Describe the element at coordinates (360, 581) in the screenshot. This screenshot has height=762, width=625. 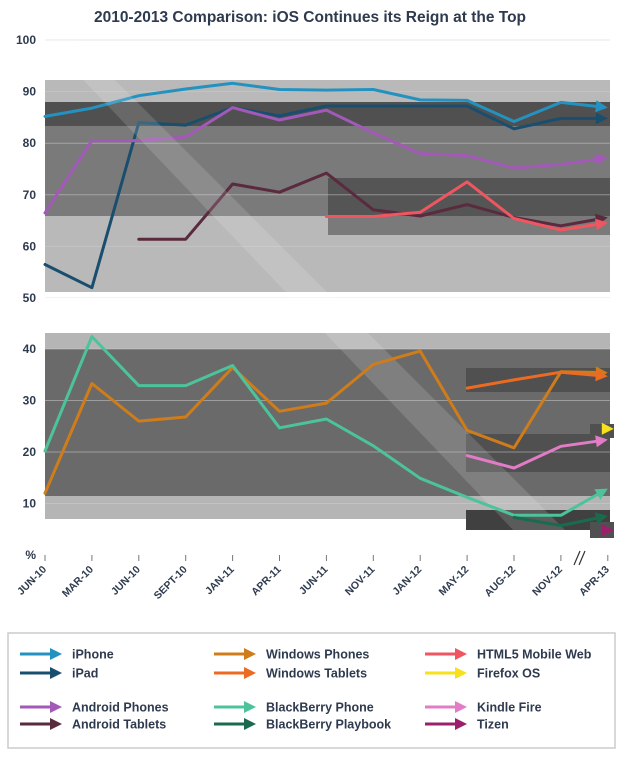
I see `x-tick-label: NOV-11` at that location.